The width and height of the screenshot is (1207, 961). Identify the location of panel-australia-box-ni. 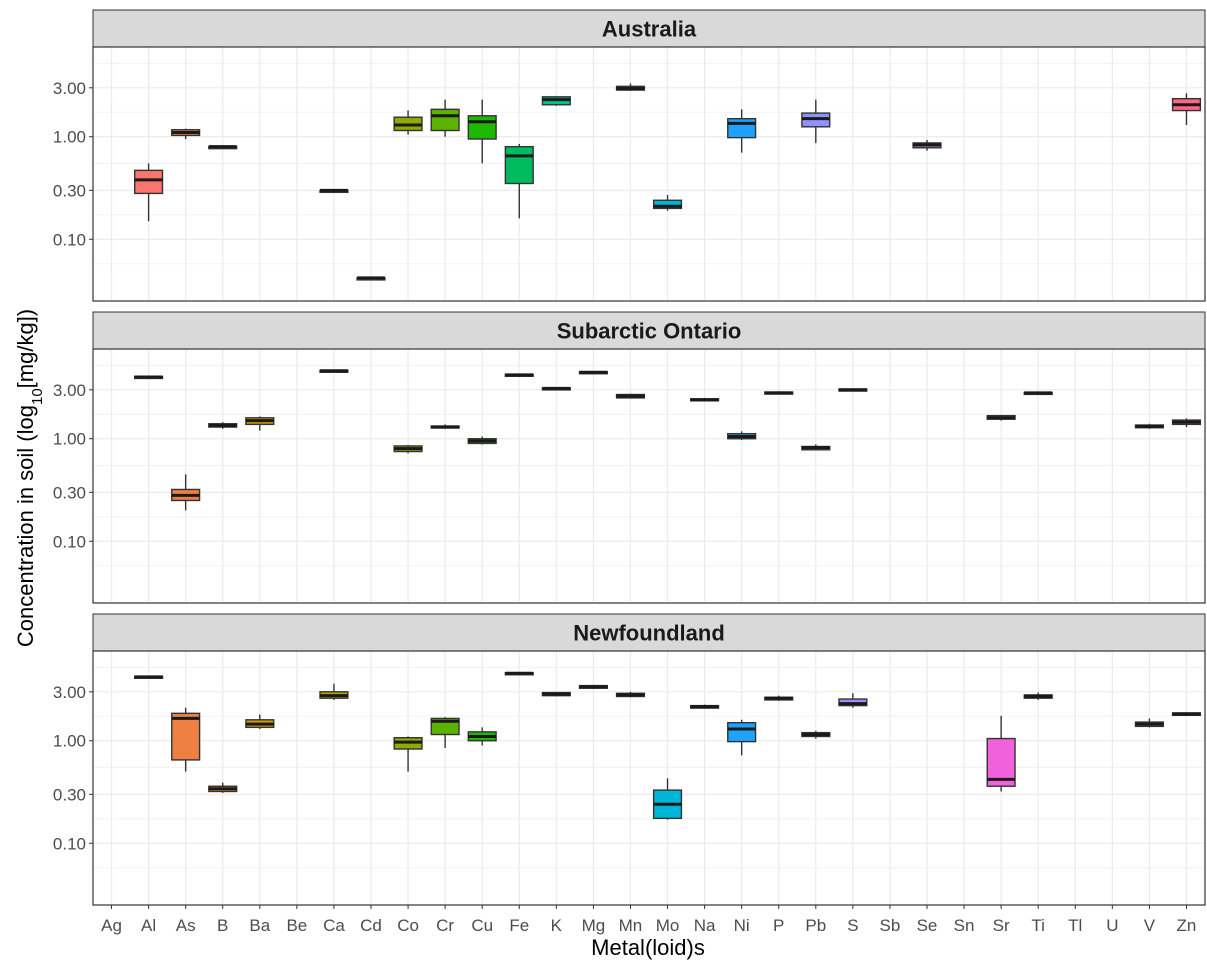
(742, 128).